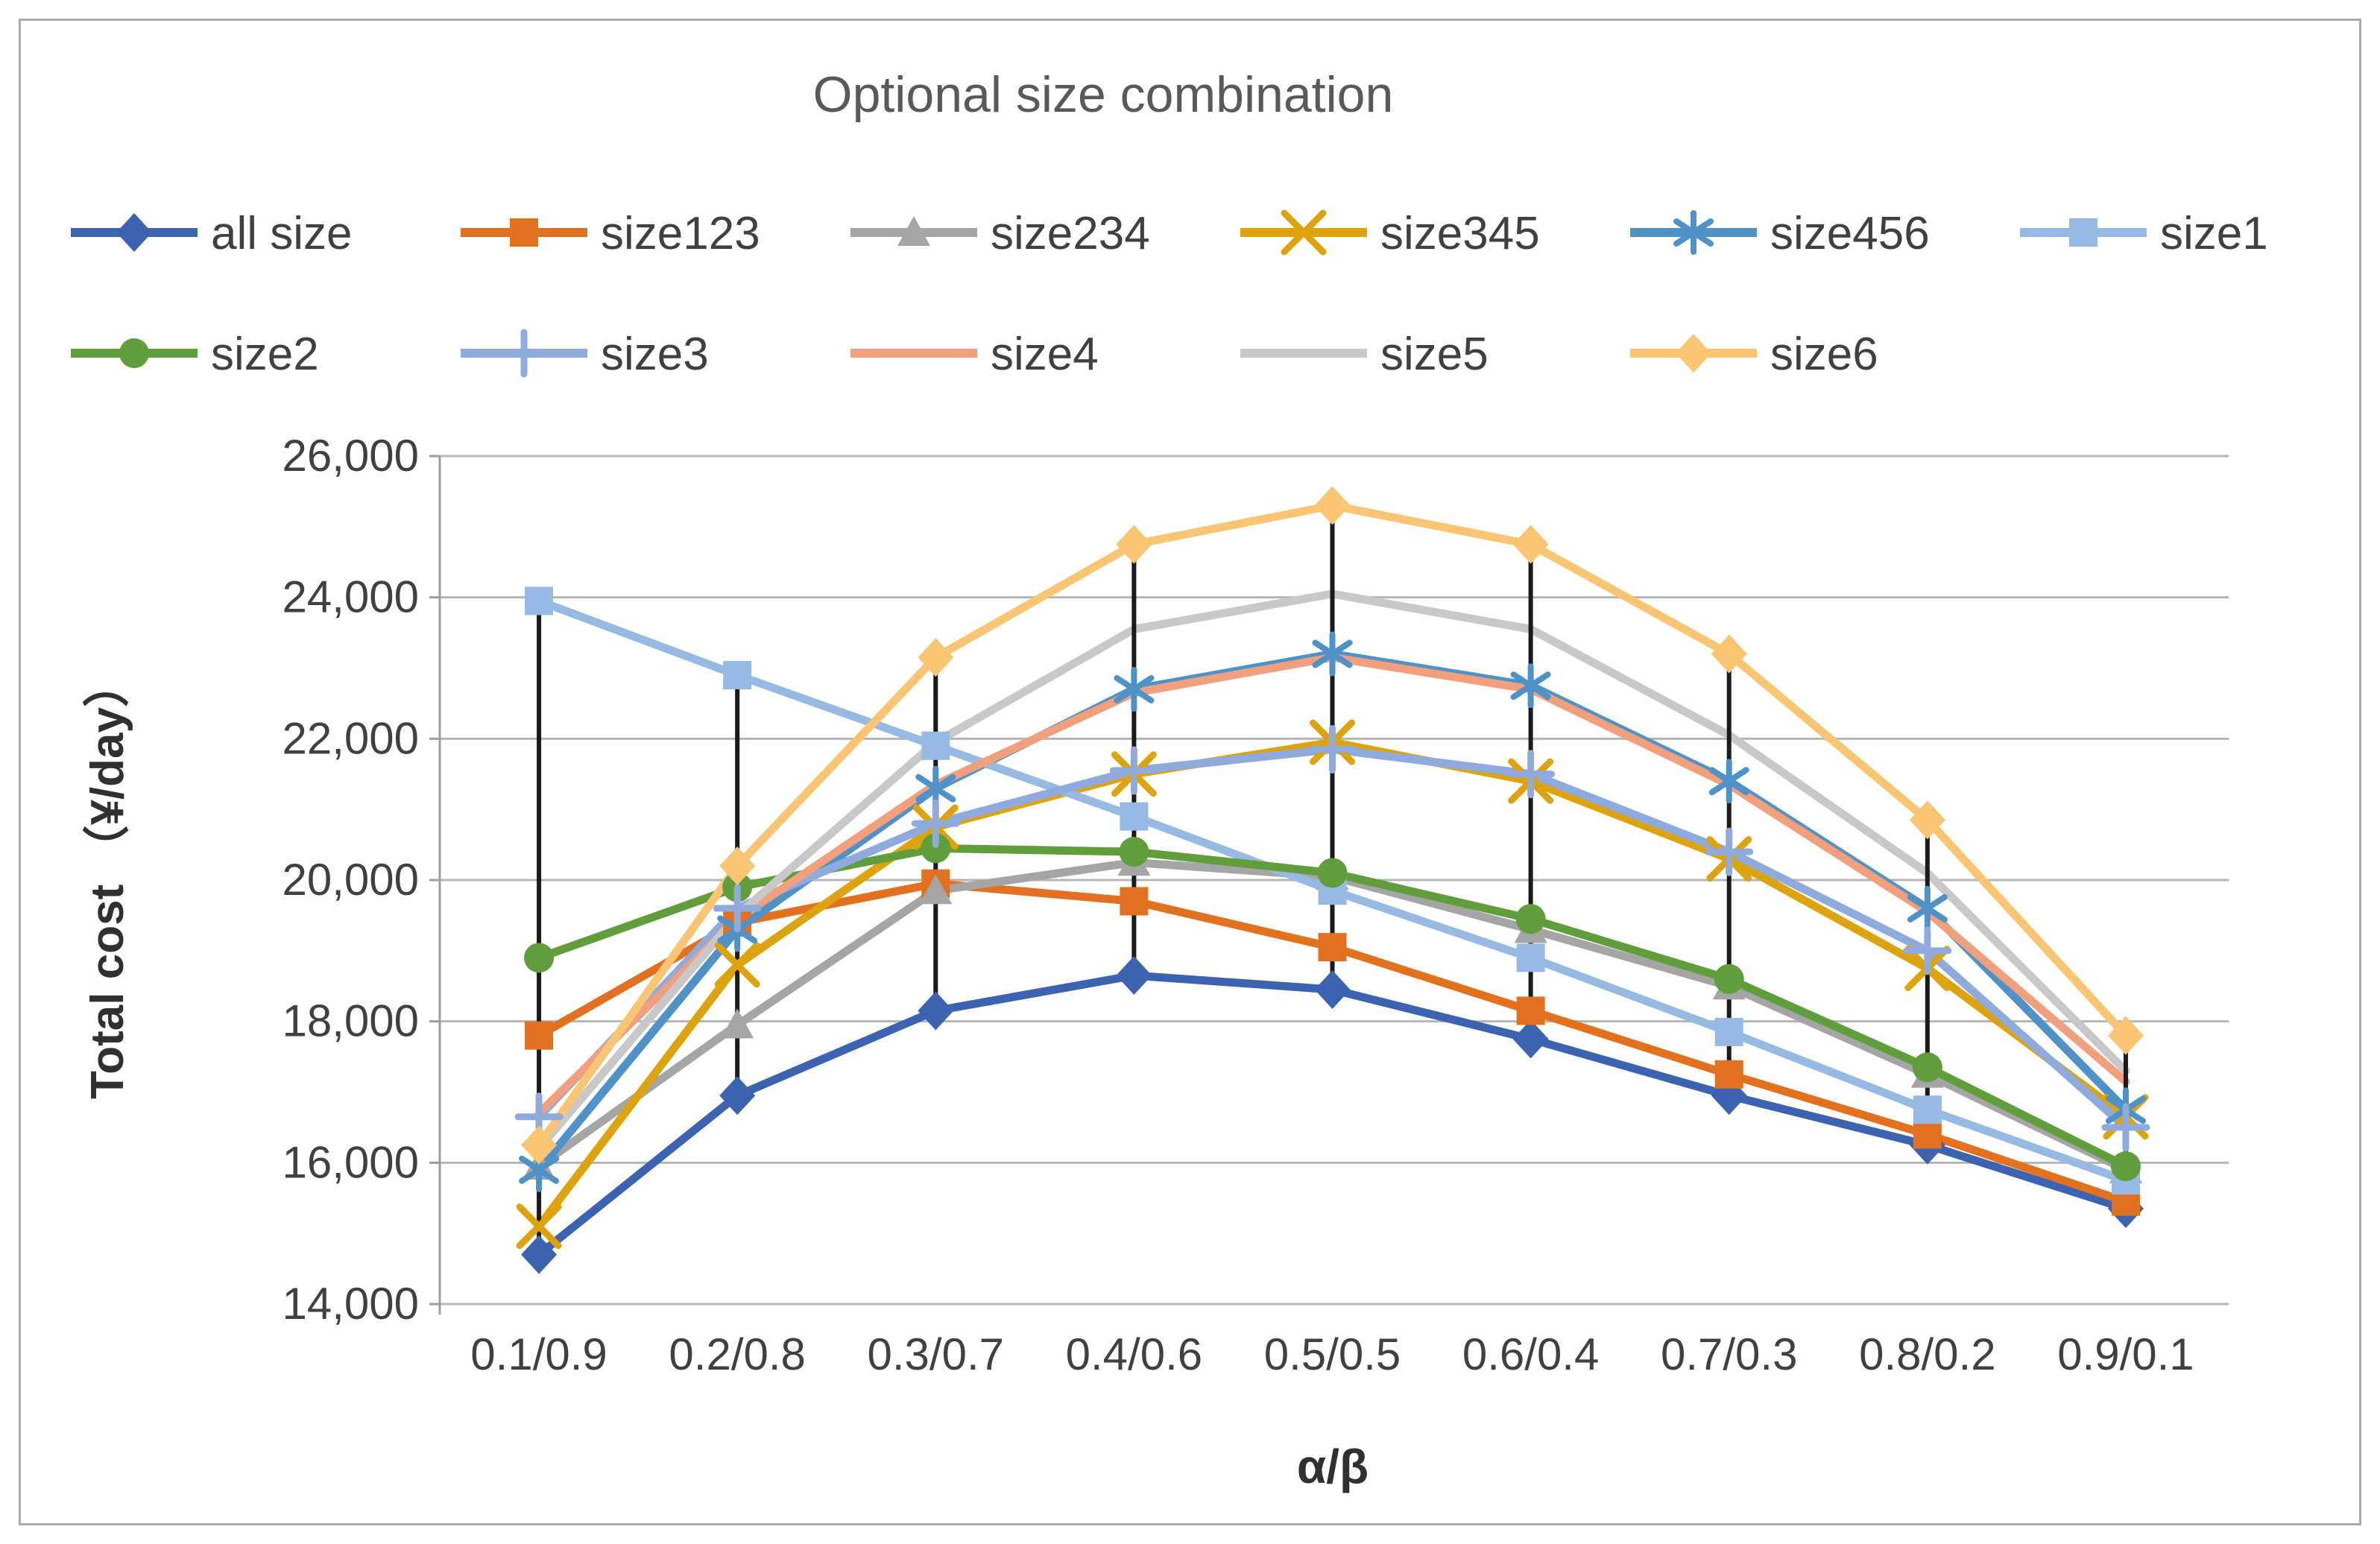  Describe the element at coordinates (195, 354) in the screenshot. I see `legend-item-size2: size2` at that location.